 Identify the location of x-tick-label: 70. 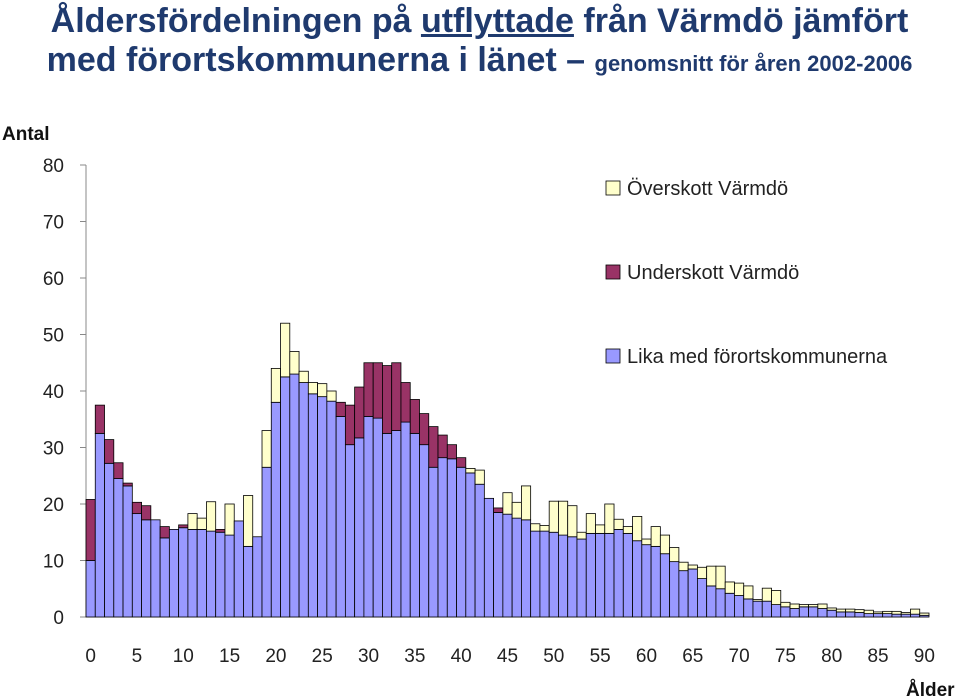
(739, 656).